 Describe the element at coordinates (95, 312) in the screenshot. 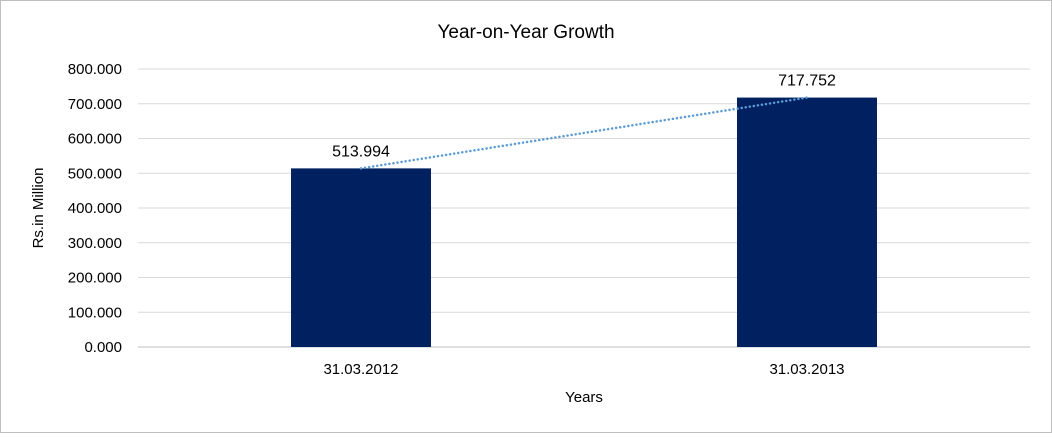

I see `y-tick-label: 100.000` at that location.